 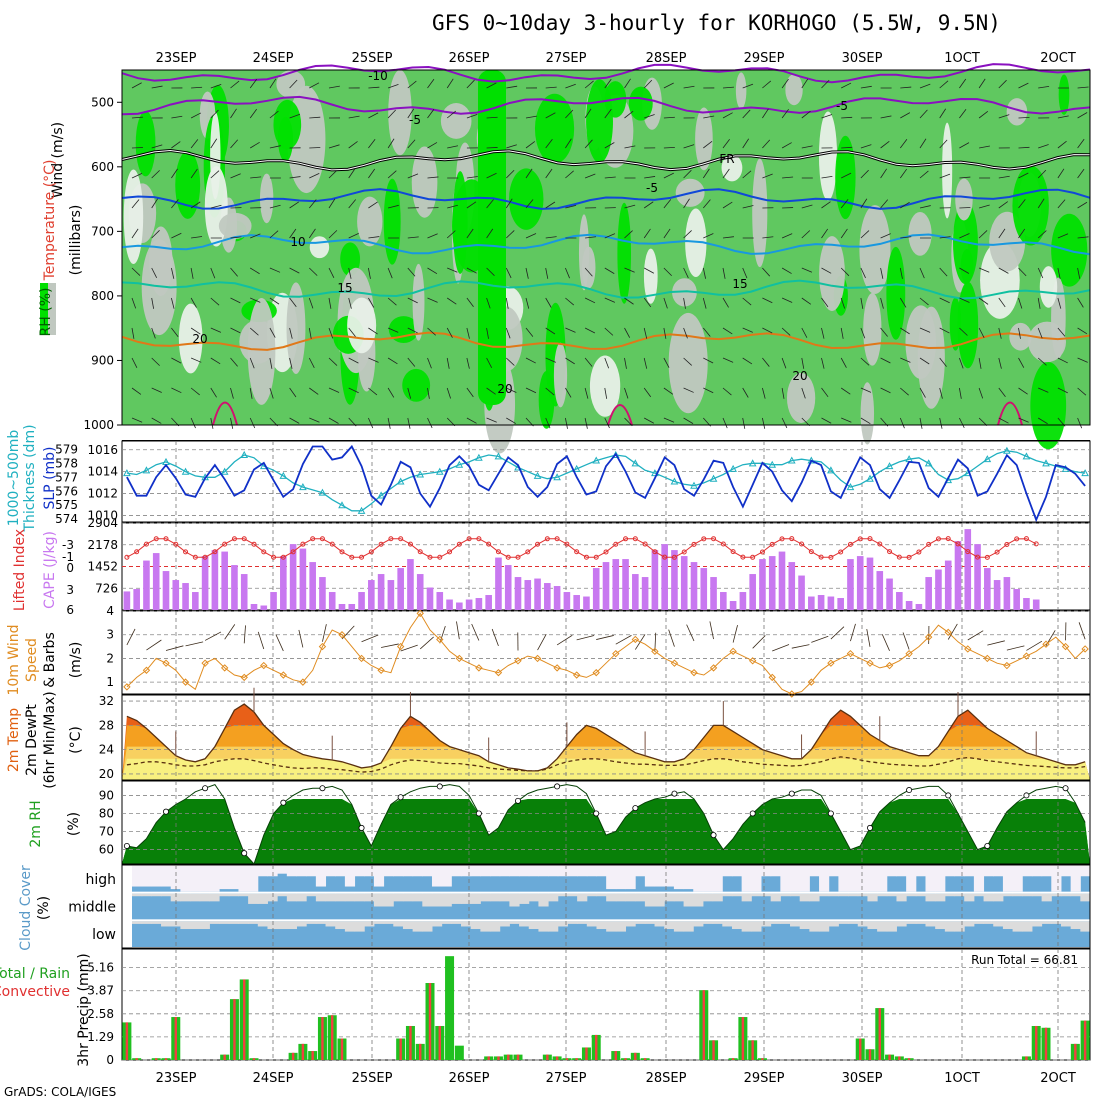 I want to click on temperature-tick-label: 20, so click(x=106, y=774).